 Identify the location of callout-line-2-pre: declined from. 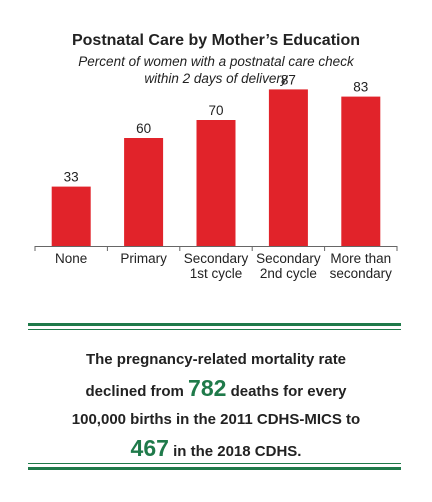
(137, 391).